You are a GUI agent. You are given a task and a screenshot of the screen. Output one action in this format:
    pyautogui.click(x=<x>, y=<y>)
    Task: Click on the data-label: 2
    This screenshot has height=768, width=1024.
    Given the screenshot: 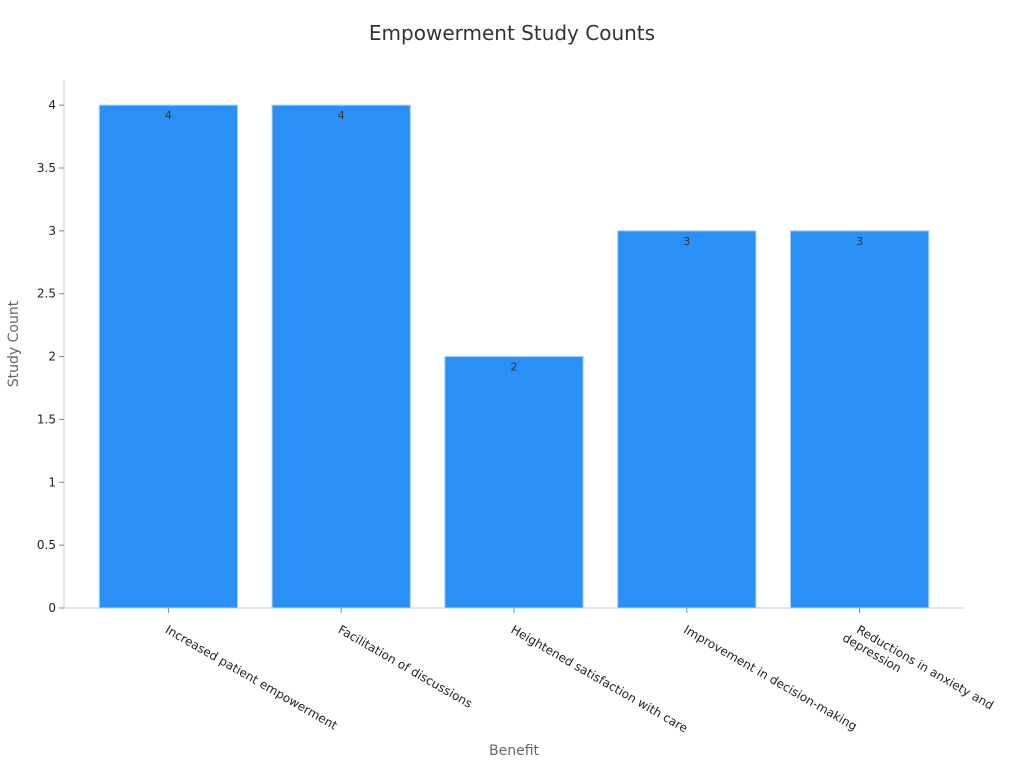 What is the action you would take?
    pyautogui.click(x=514, y=367)
    